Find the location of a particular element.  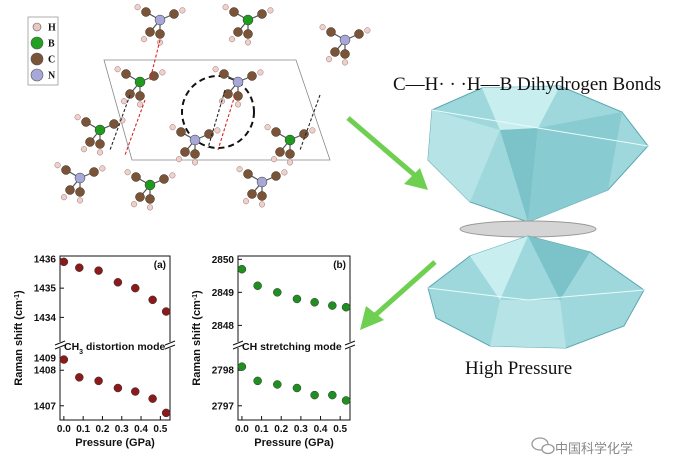

diamond-anvil-bottom is located at coordinates (536, 292).